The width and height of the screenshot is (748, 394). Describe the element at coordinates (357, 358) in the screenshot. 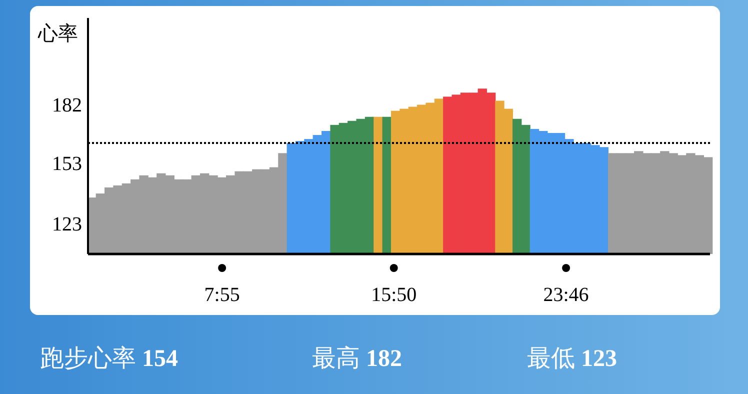

I see `text: 最高 182` at that location.